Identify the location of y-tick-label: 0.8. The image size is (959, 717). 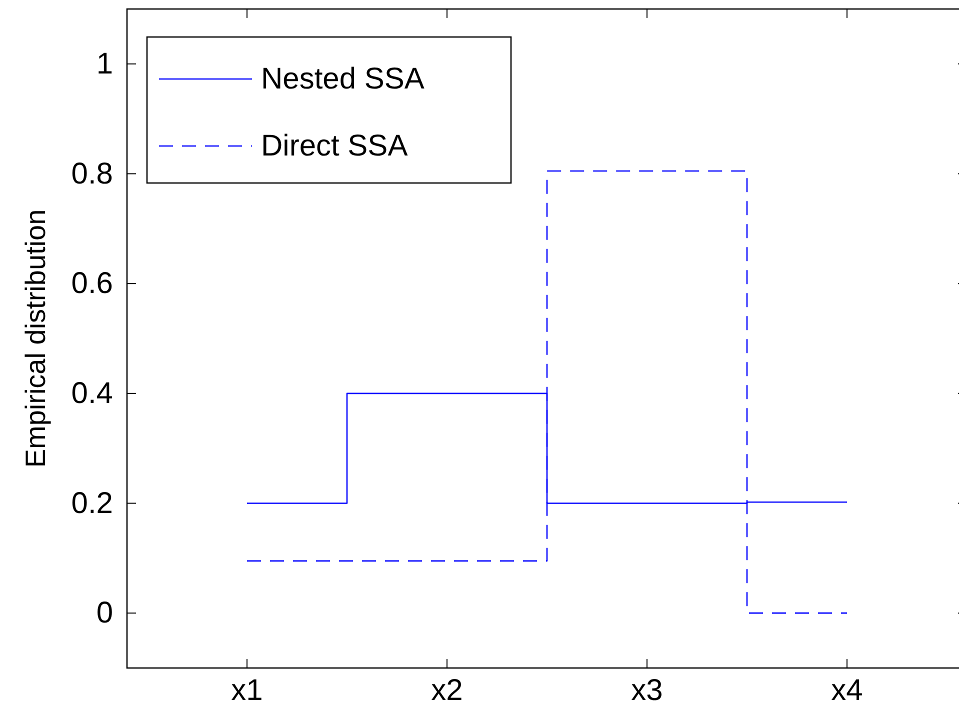
(92, 173).